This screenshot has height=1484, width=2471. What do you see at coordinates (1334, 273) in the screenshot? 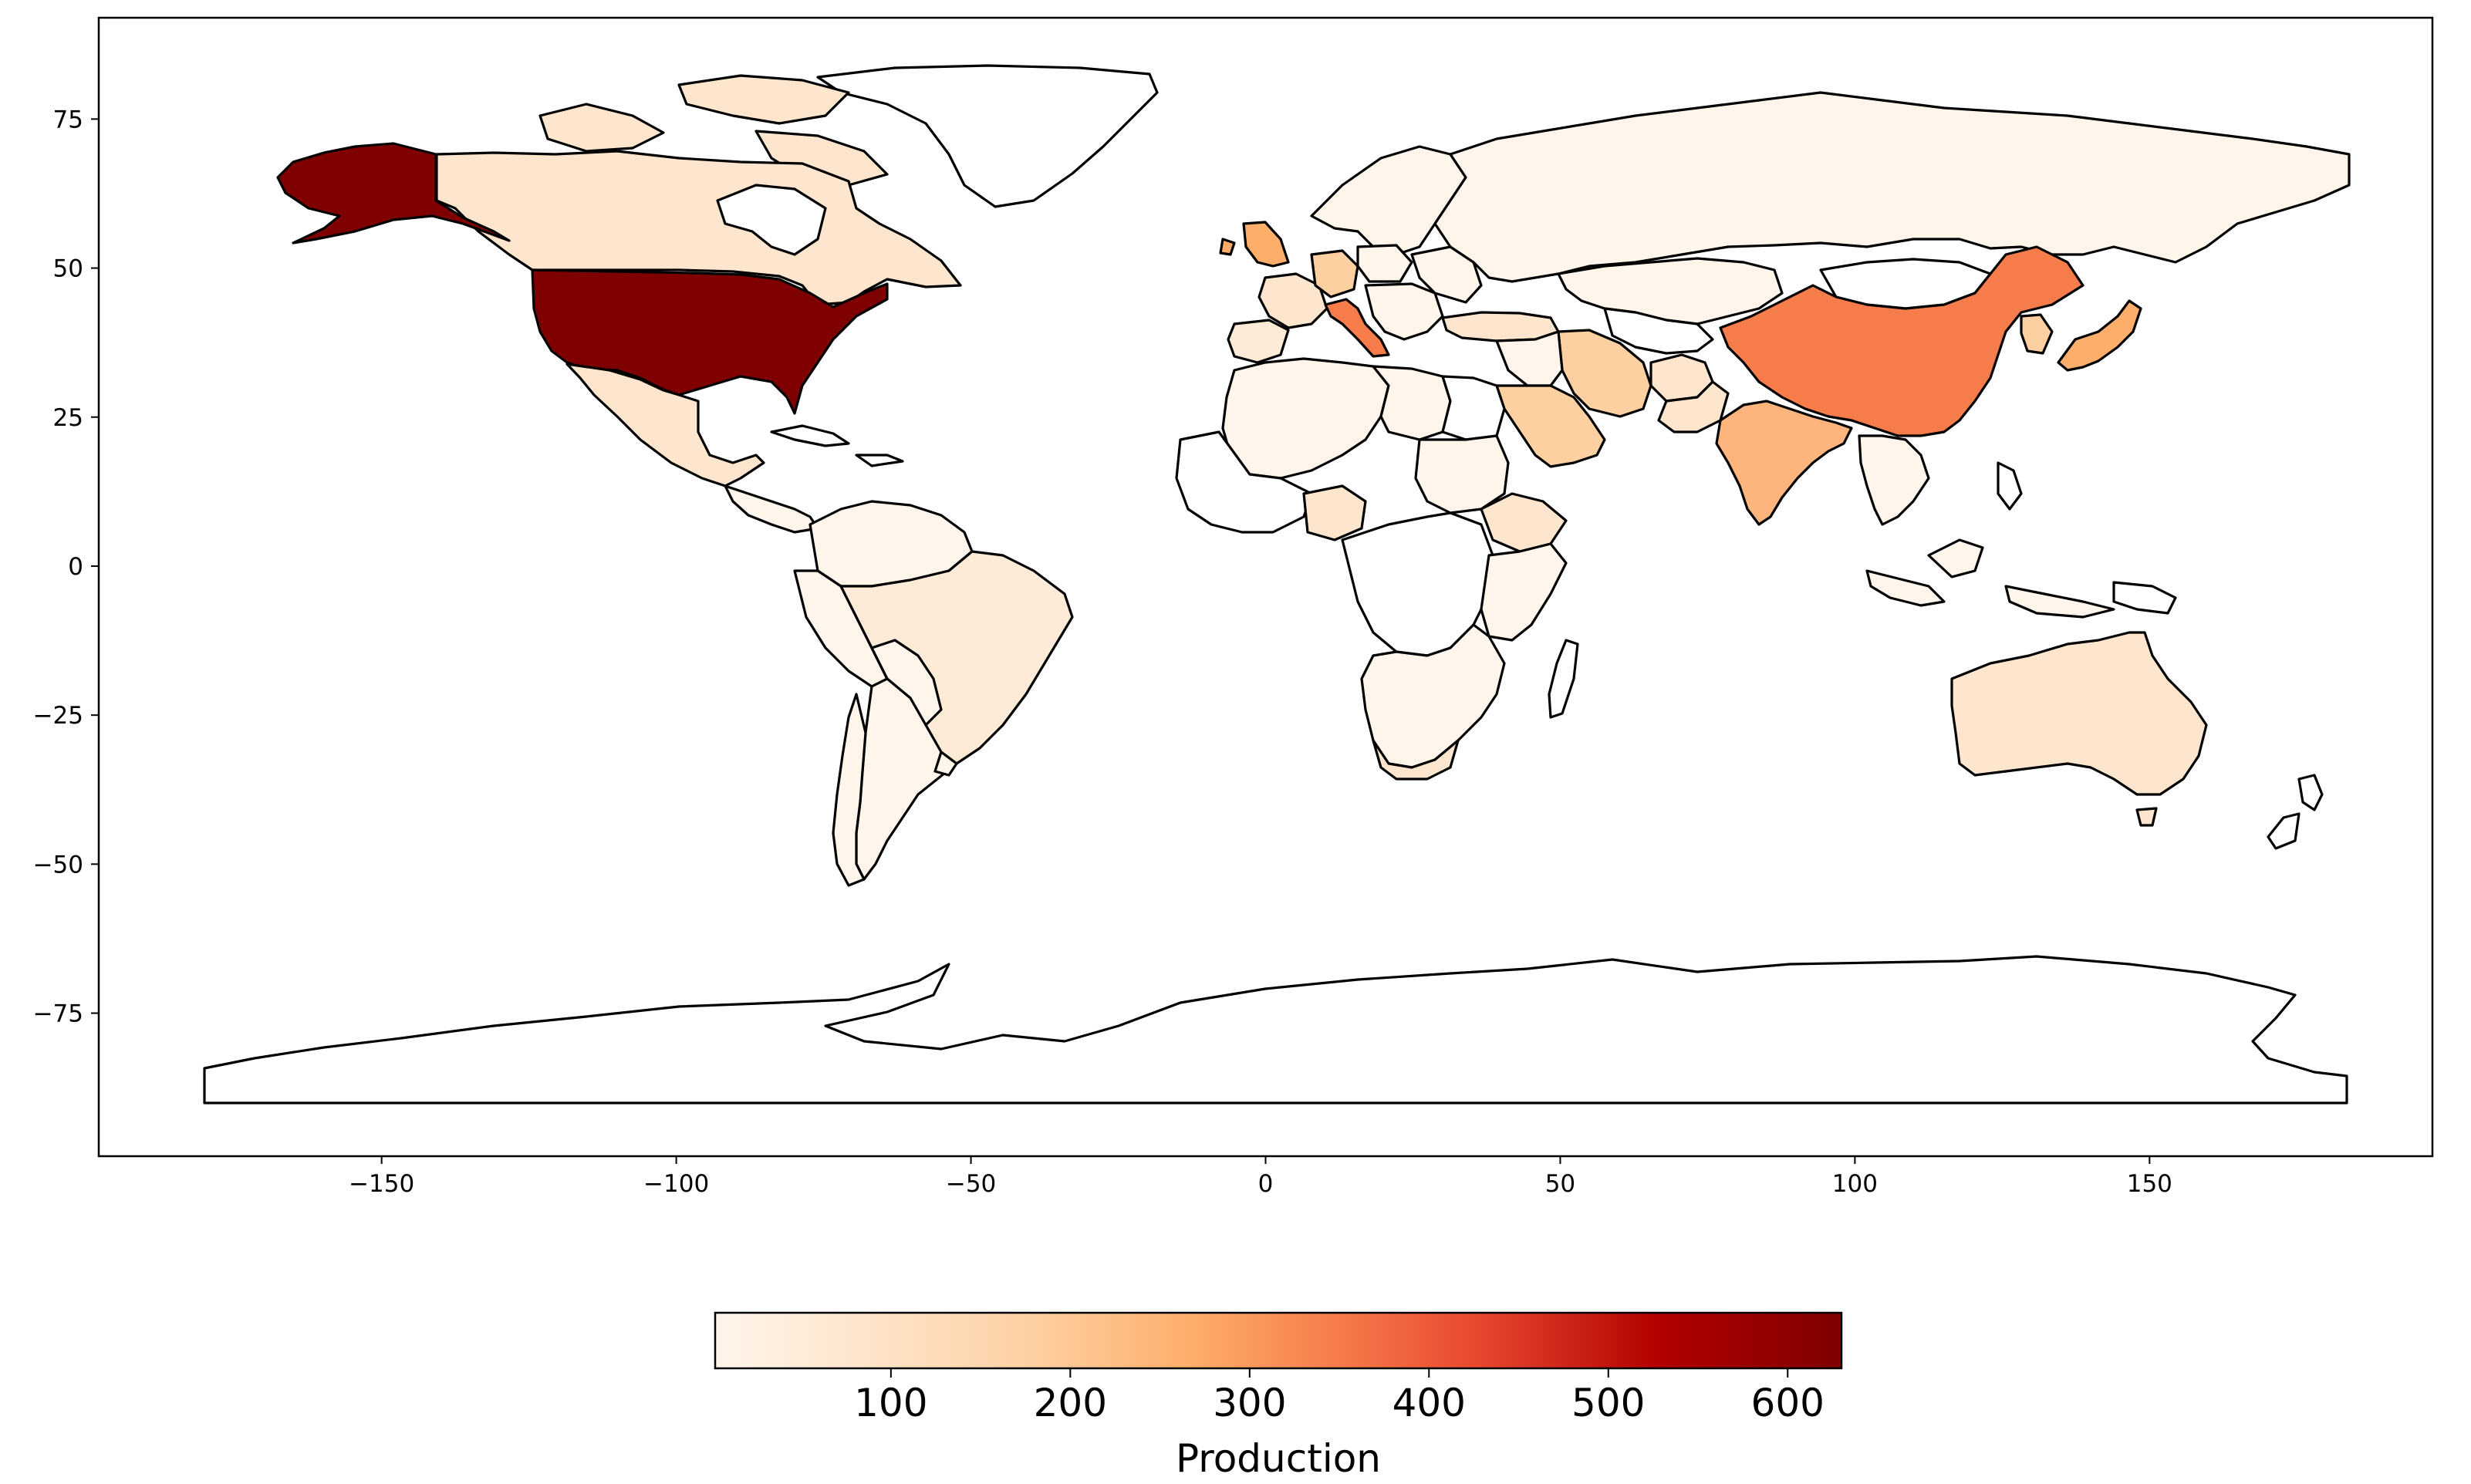
I see `region-germany` at bounding box center [1334, 273].